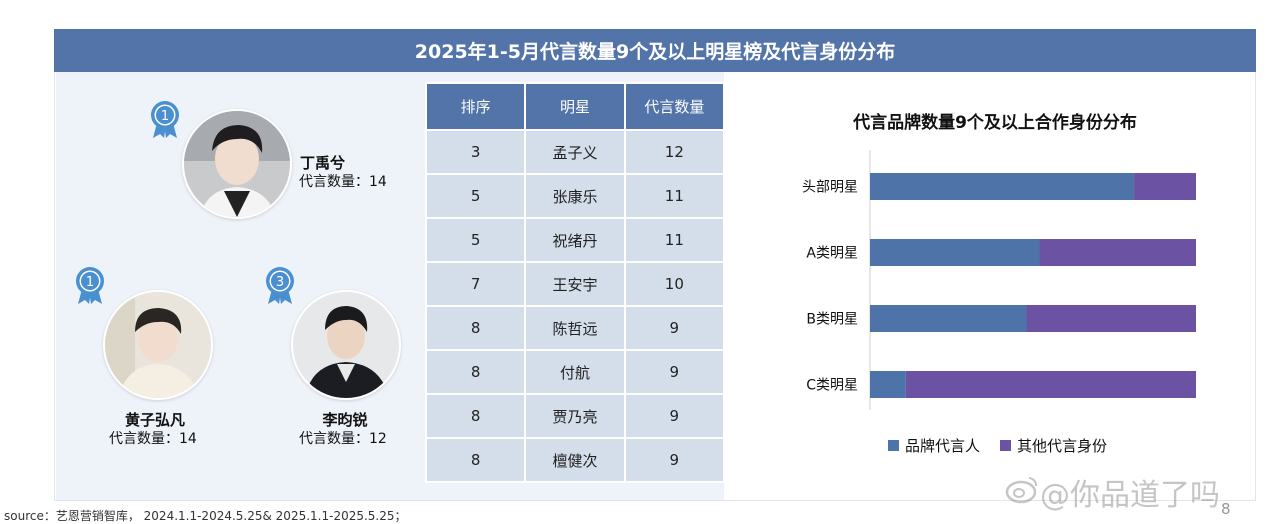 This screenshot has width=1280, height=524. I want to click on table-row: 8 檀健次 9, so click(575, 460).